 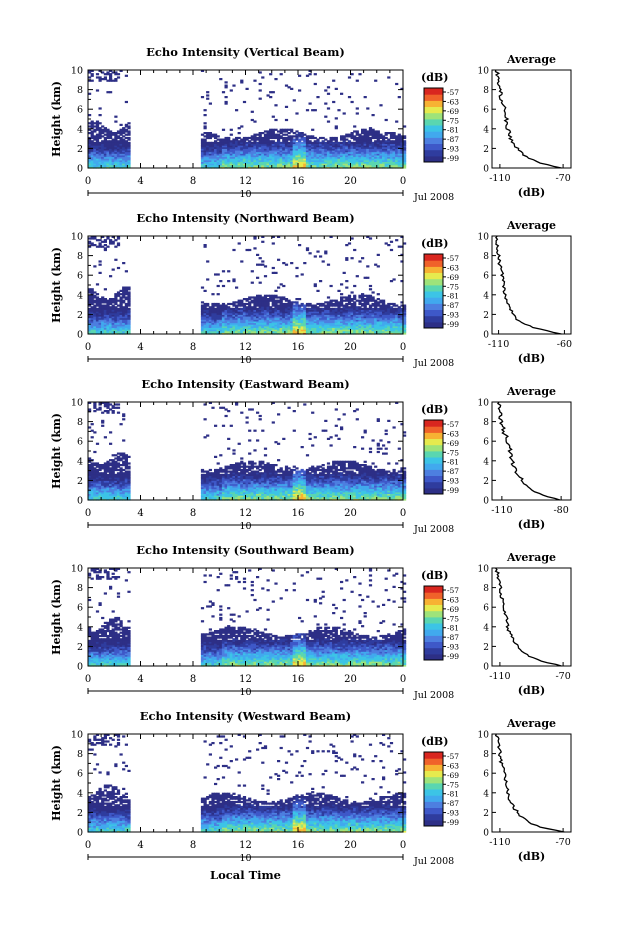 What do you see at coordinates (453, 277) in the screenshot?
I see `colorbar-tick-label: -69` at bounding box center [453, 277].